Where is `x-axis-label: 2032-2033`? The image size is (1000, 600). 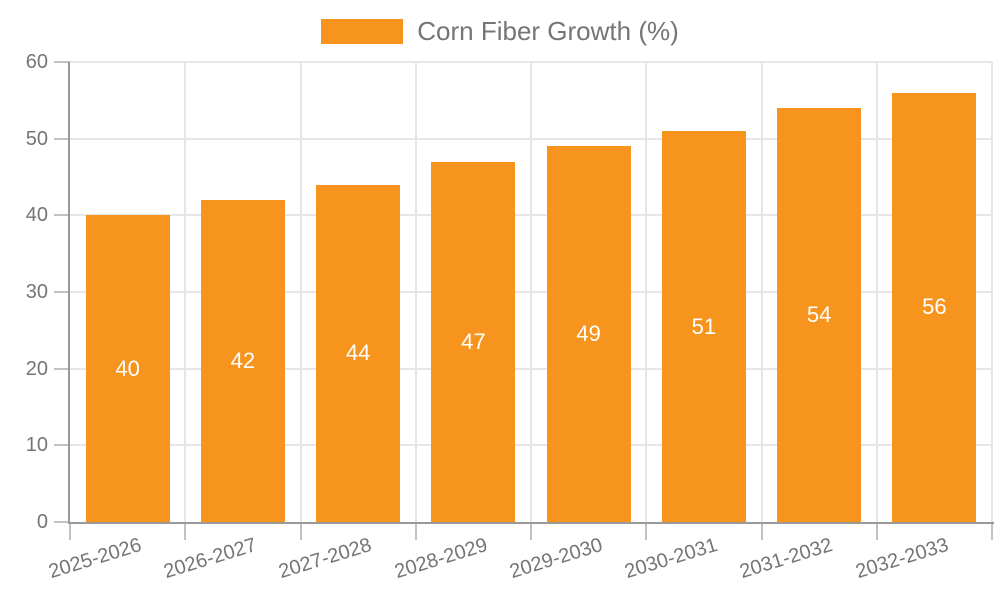 x-axis-label: 2032-2033 is located at coordinates (901, 559).